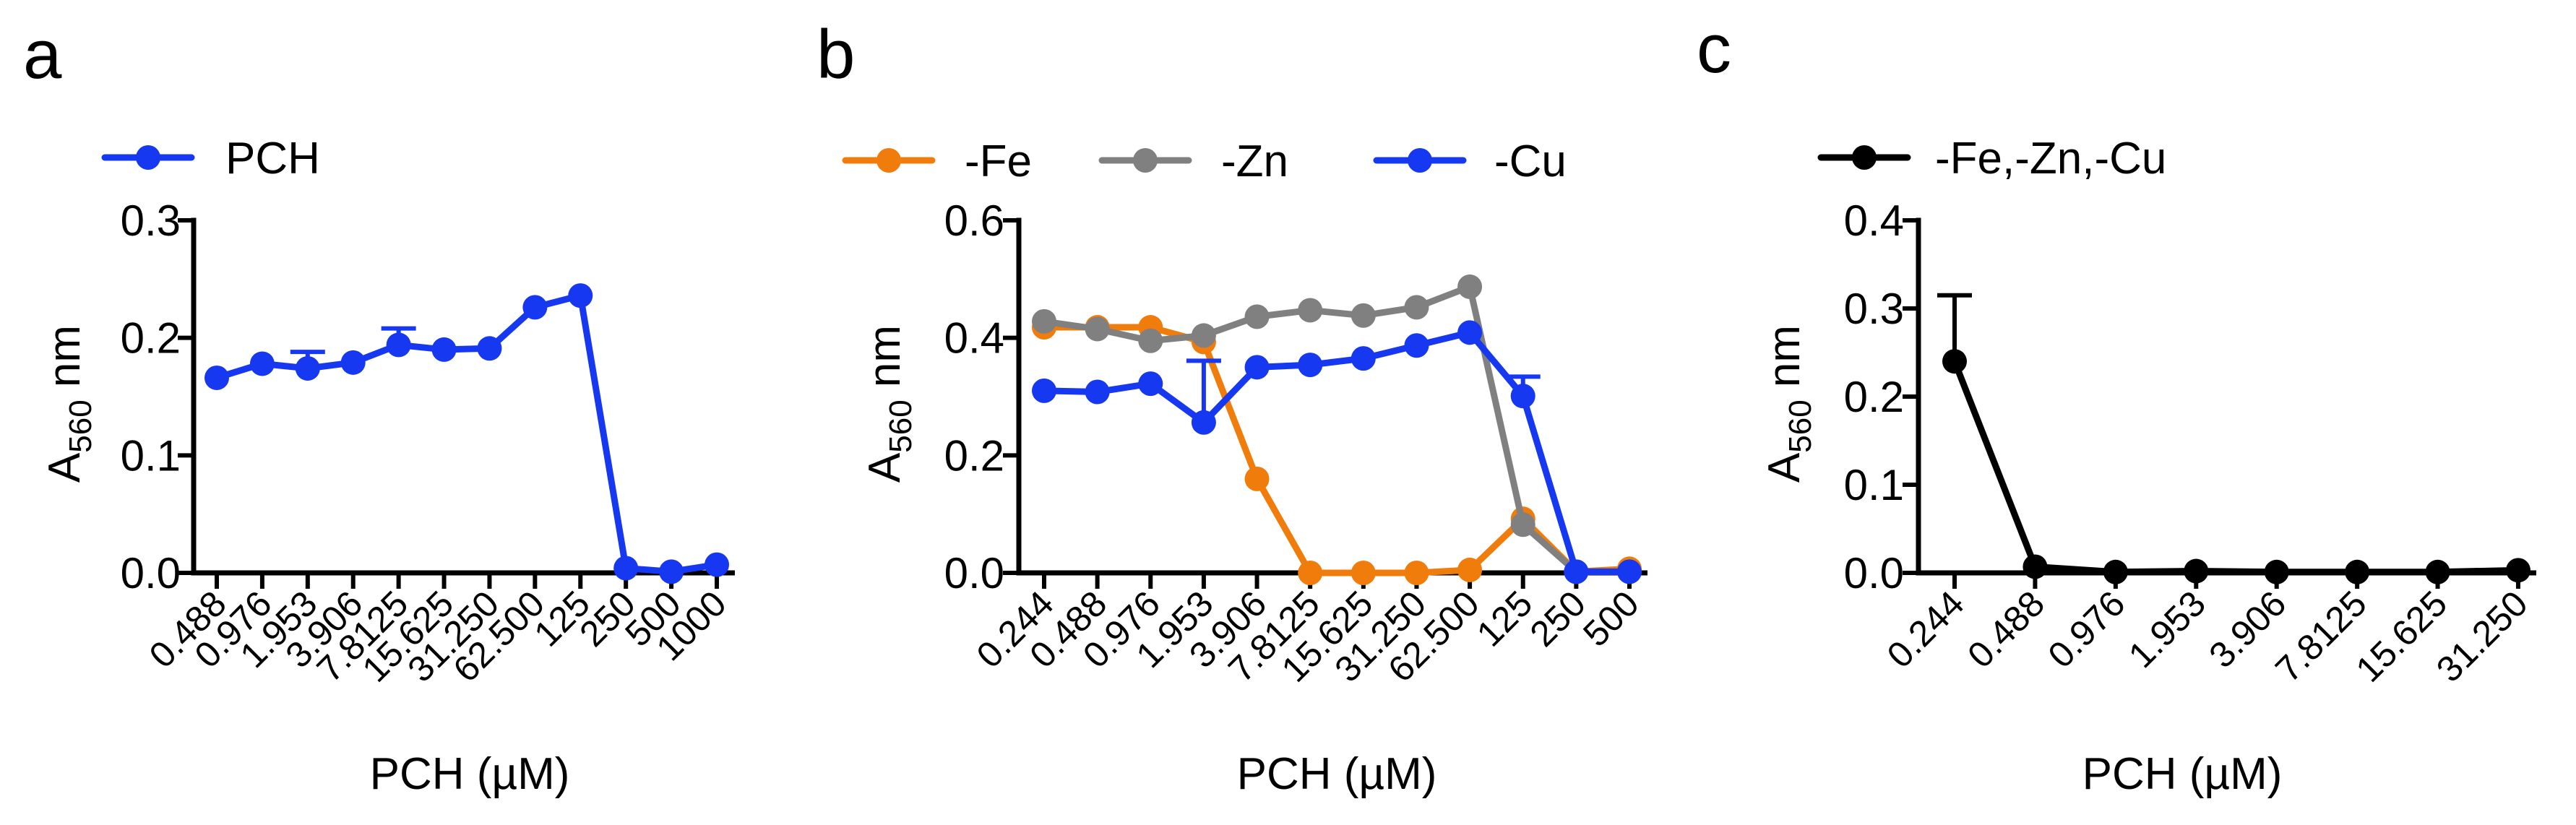  I want to click on x-tick-label: 31.250, so click(2482, 636).